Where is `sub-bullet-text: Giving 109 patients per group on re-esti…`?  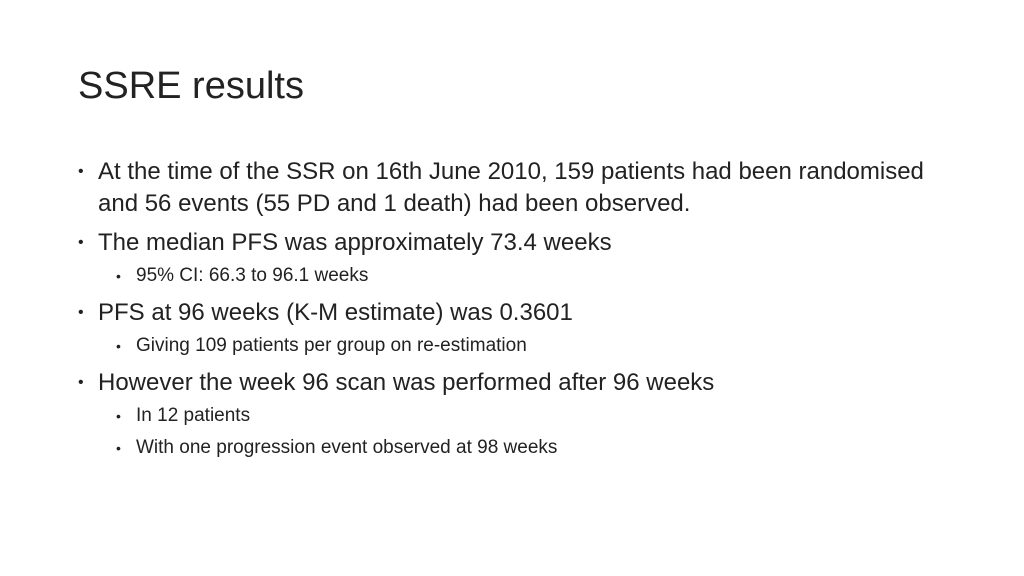
sub-bullet-text: Giving 109 patients per group on re-esti… is located at coordinates (331, 345).